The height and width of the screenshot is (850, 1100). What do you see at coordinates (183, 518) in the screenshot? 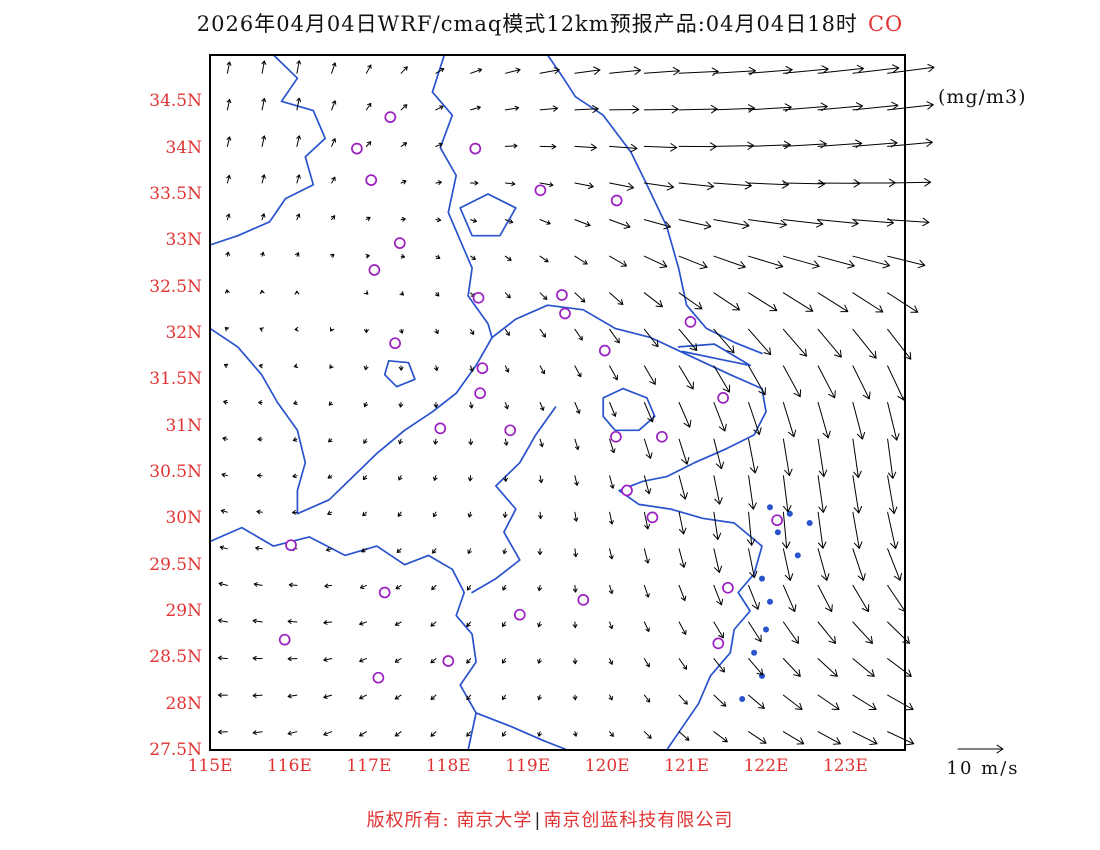
I see `lat-label: 30N` at bounding box center [183, 518].